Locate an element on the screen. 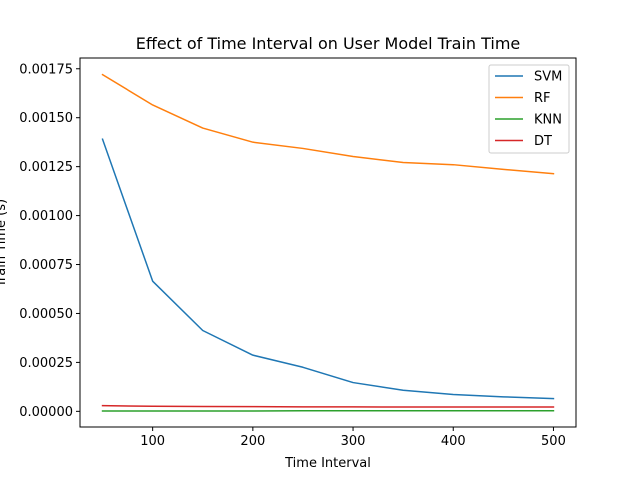 This screenshot has width=640, height=480. x-axis-label: Time Interval is located at coordinates (327, 463).